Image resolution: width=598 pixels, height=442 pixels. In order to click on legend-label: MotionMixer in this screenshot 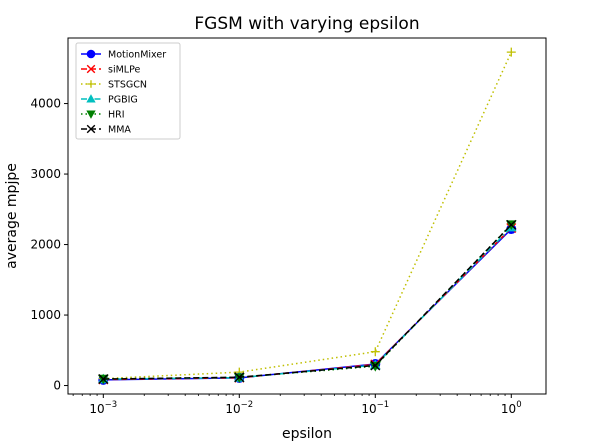, I will do `click(137, 55)`.